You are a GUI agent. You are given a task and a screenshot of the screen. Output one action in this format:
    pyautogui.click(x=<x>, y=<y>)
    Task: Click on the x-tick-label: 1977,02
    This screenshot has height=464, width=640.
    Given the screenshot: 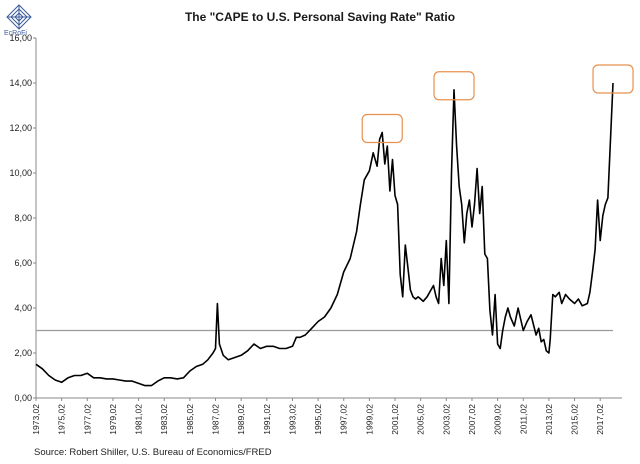 What is the action you would take?
    pyautogui.click(x=87, y=419)
    